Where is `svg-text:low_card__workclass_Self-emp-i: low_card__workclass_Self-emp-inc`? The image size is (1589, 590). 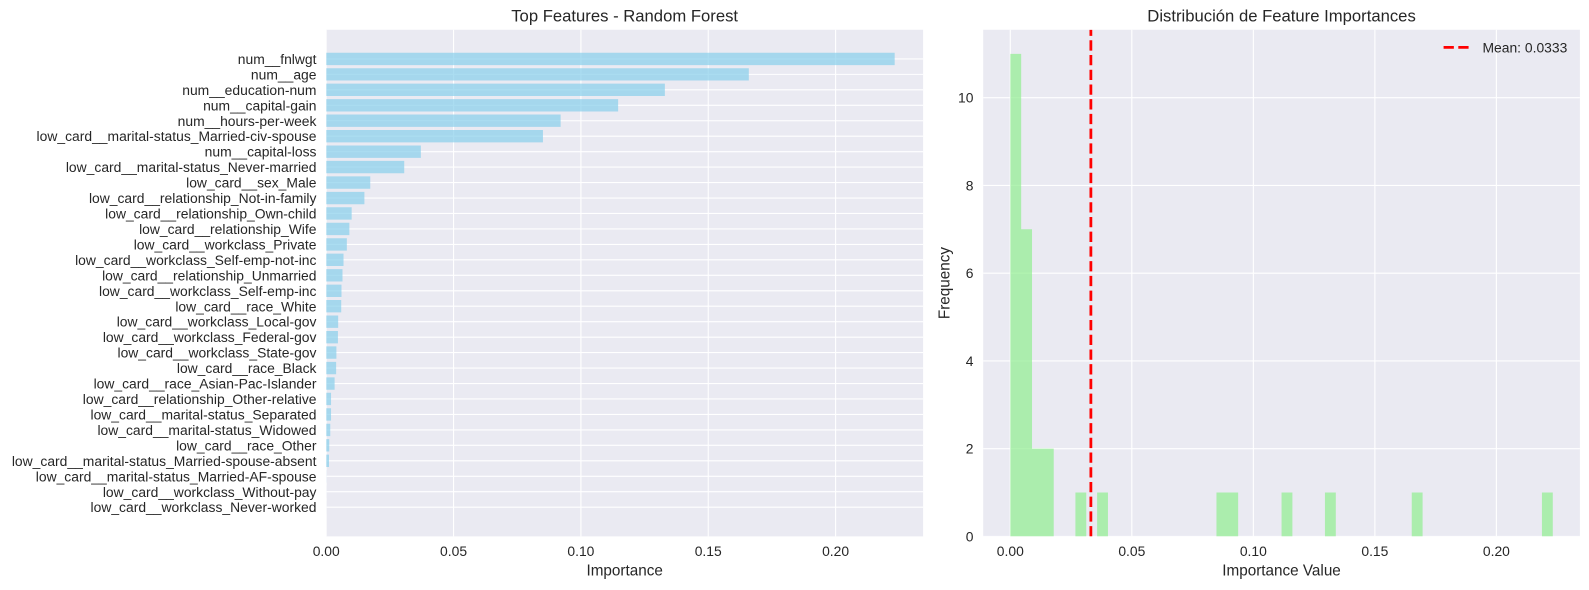
svg-text:low_card__workclass_Self-emp-i: low_card__workclass_Self-emp-inc is located at coordinates (208, 291).